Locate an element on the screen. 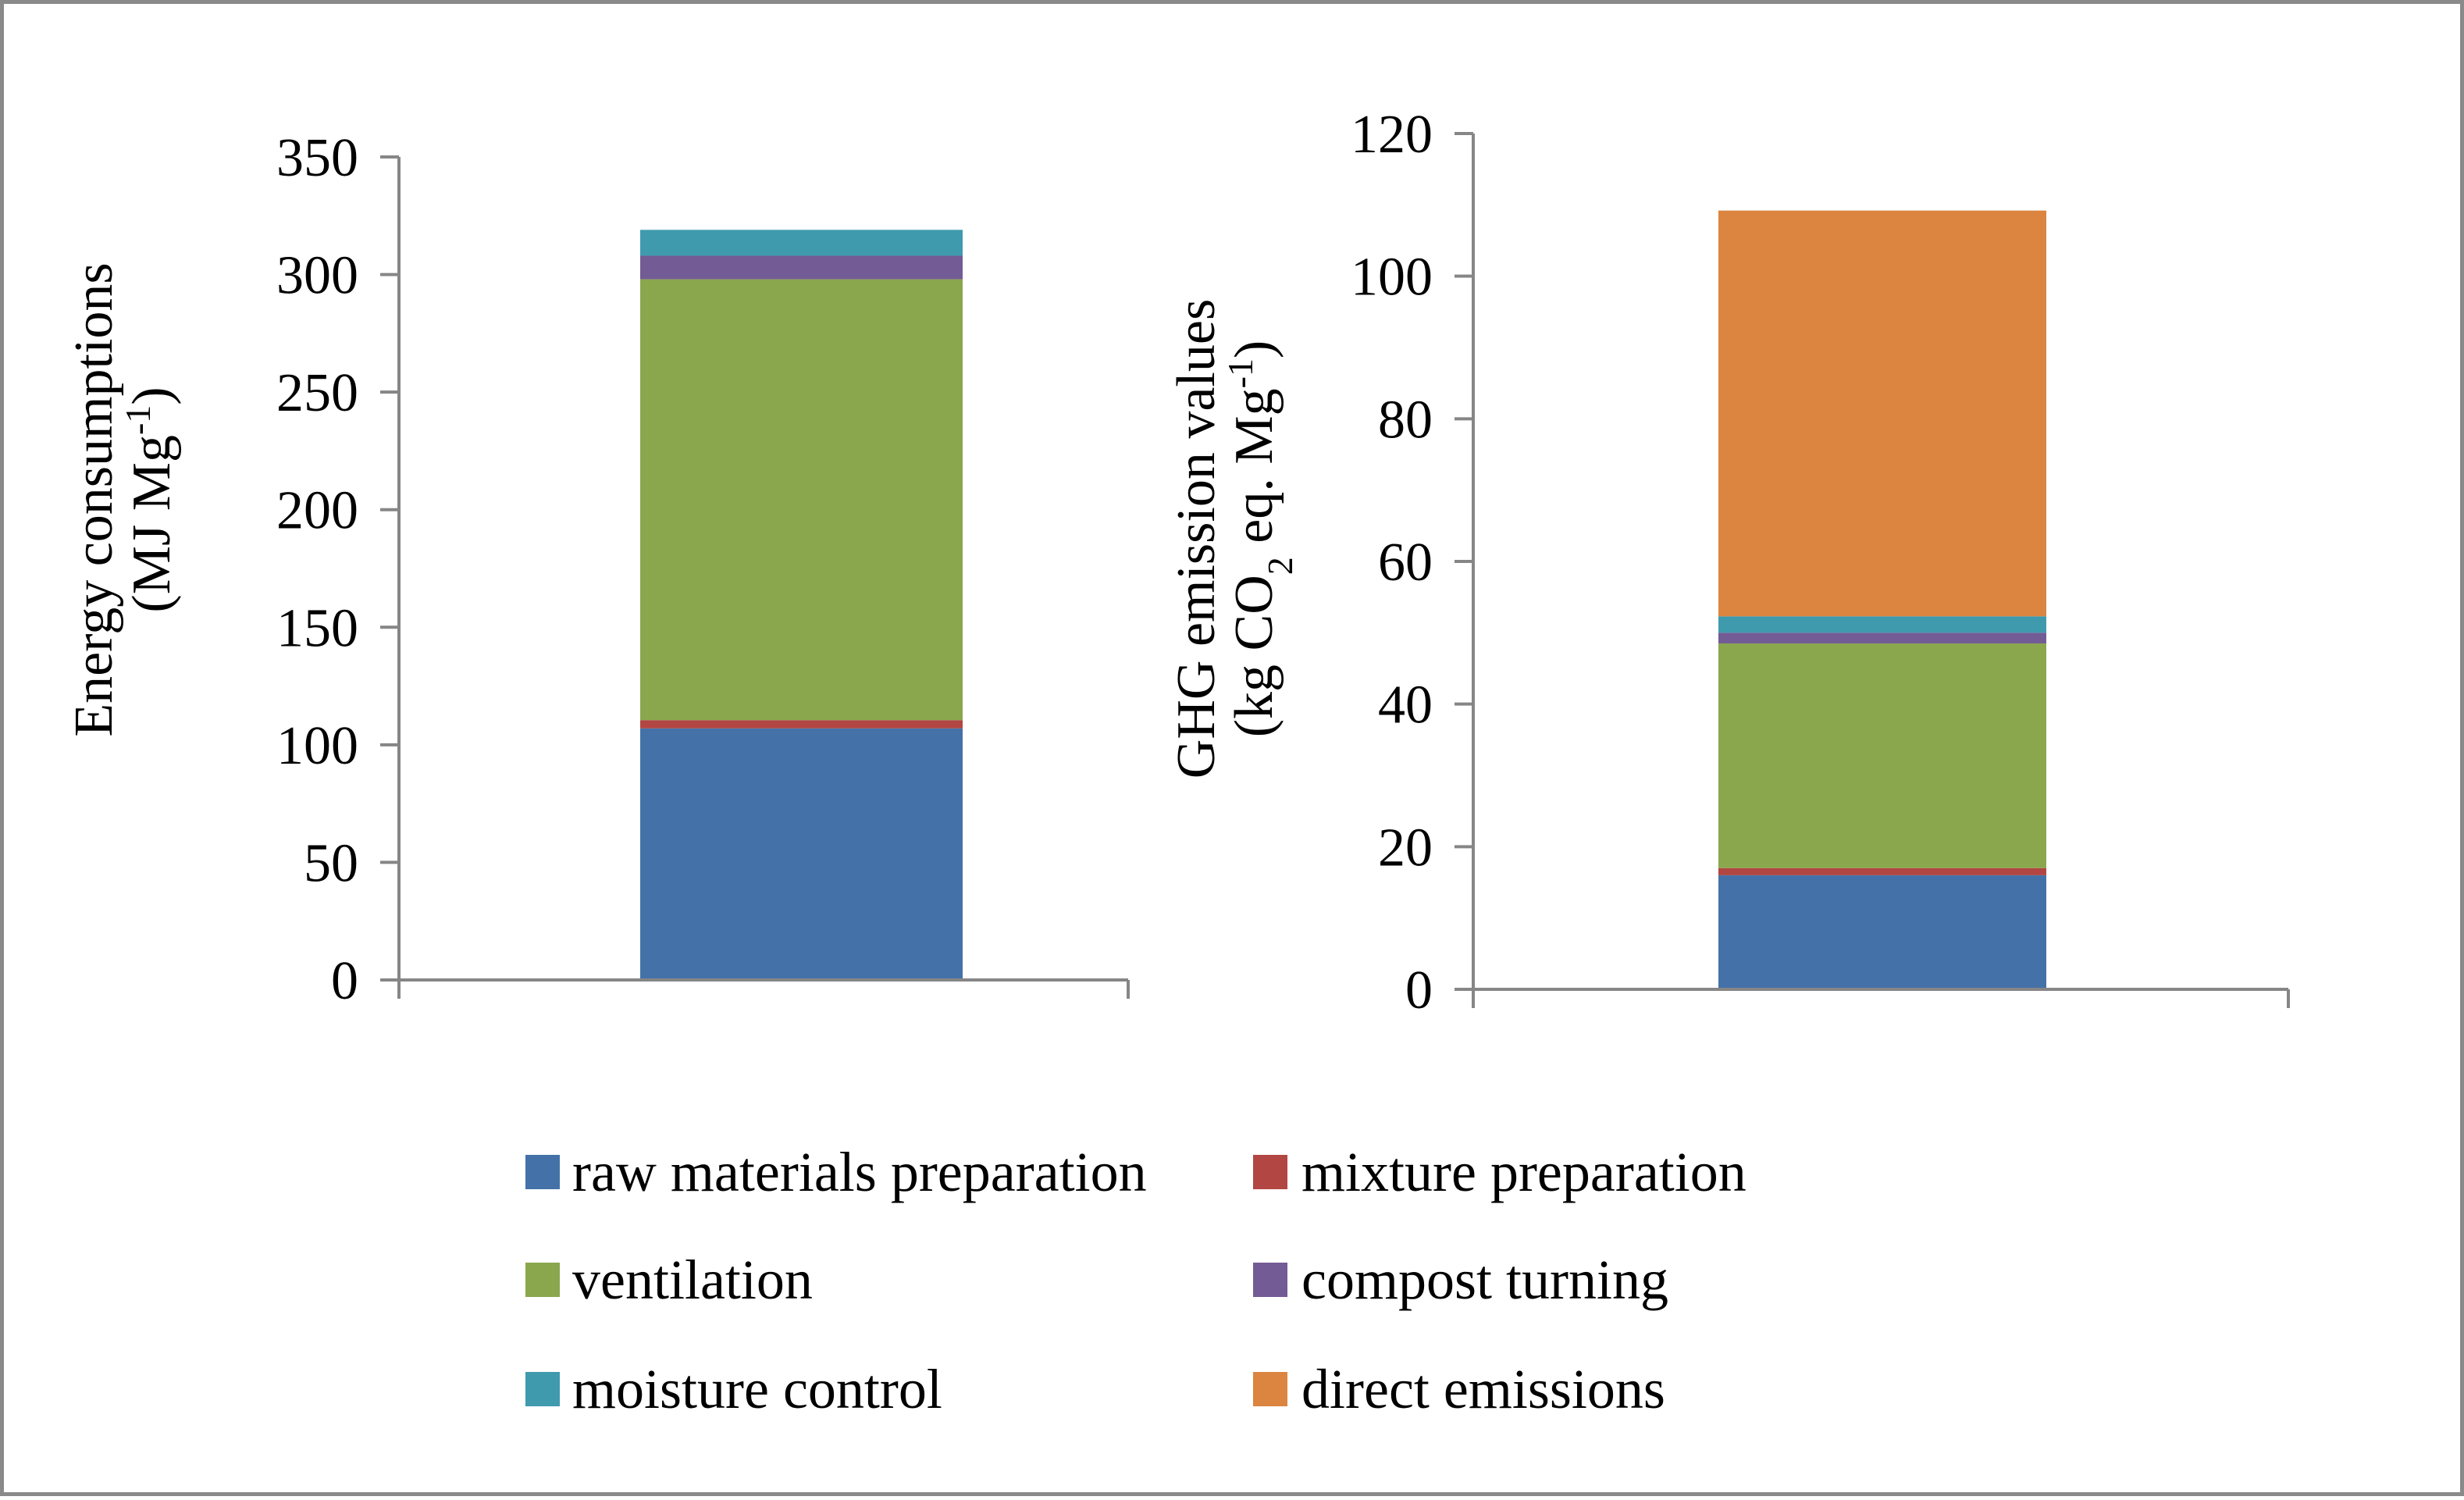  legend-swatch-direct-emissions is located at coordinates (1270, 1389).